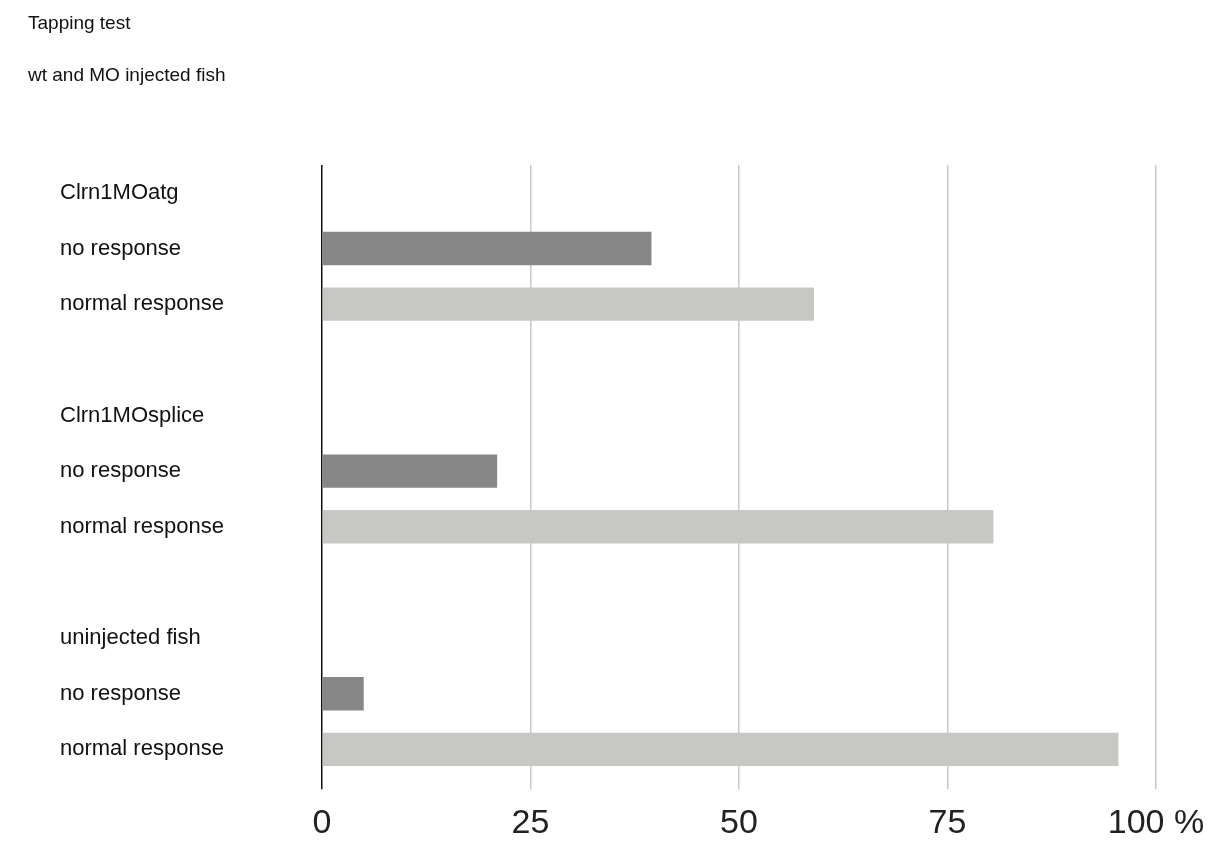  I want to click on y-tick-label: Clrn1MOatg, so click(119, 191).